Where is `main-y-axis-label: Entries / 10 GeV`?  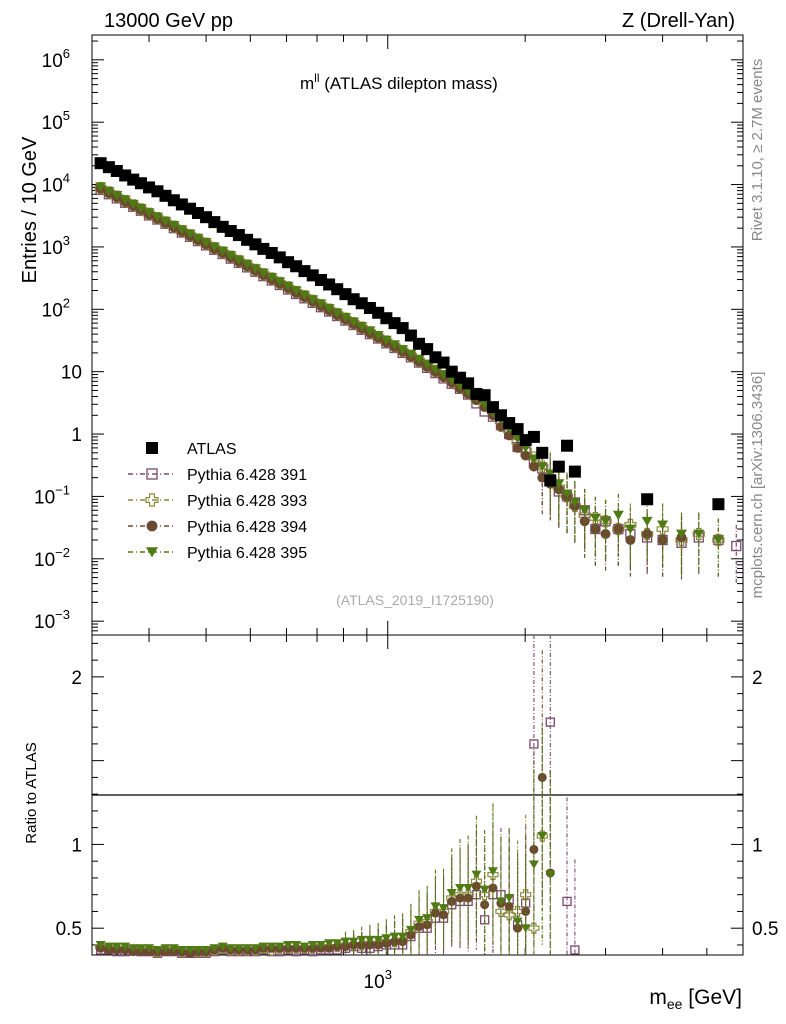
main-y-axis-label: Entries / 10 GeV is located at coordinates (30, 209).